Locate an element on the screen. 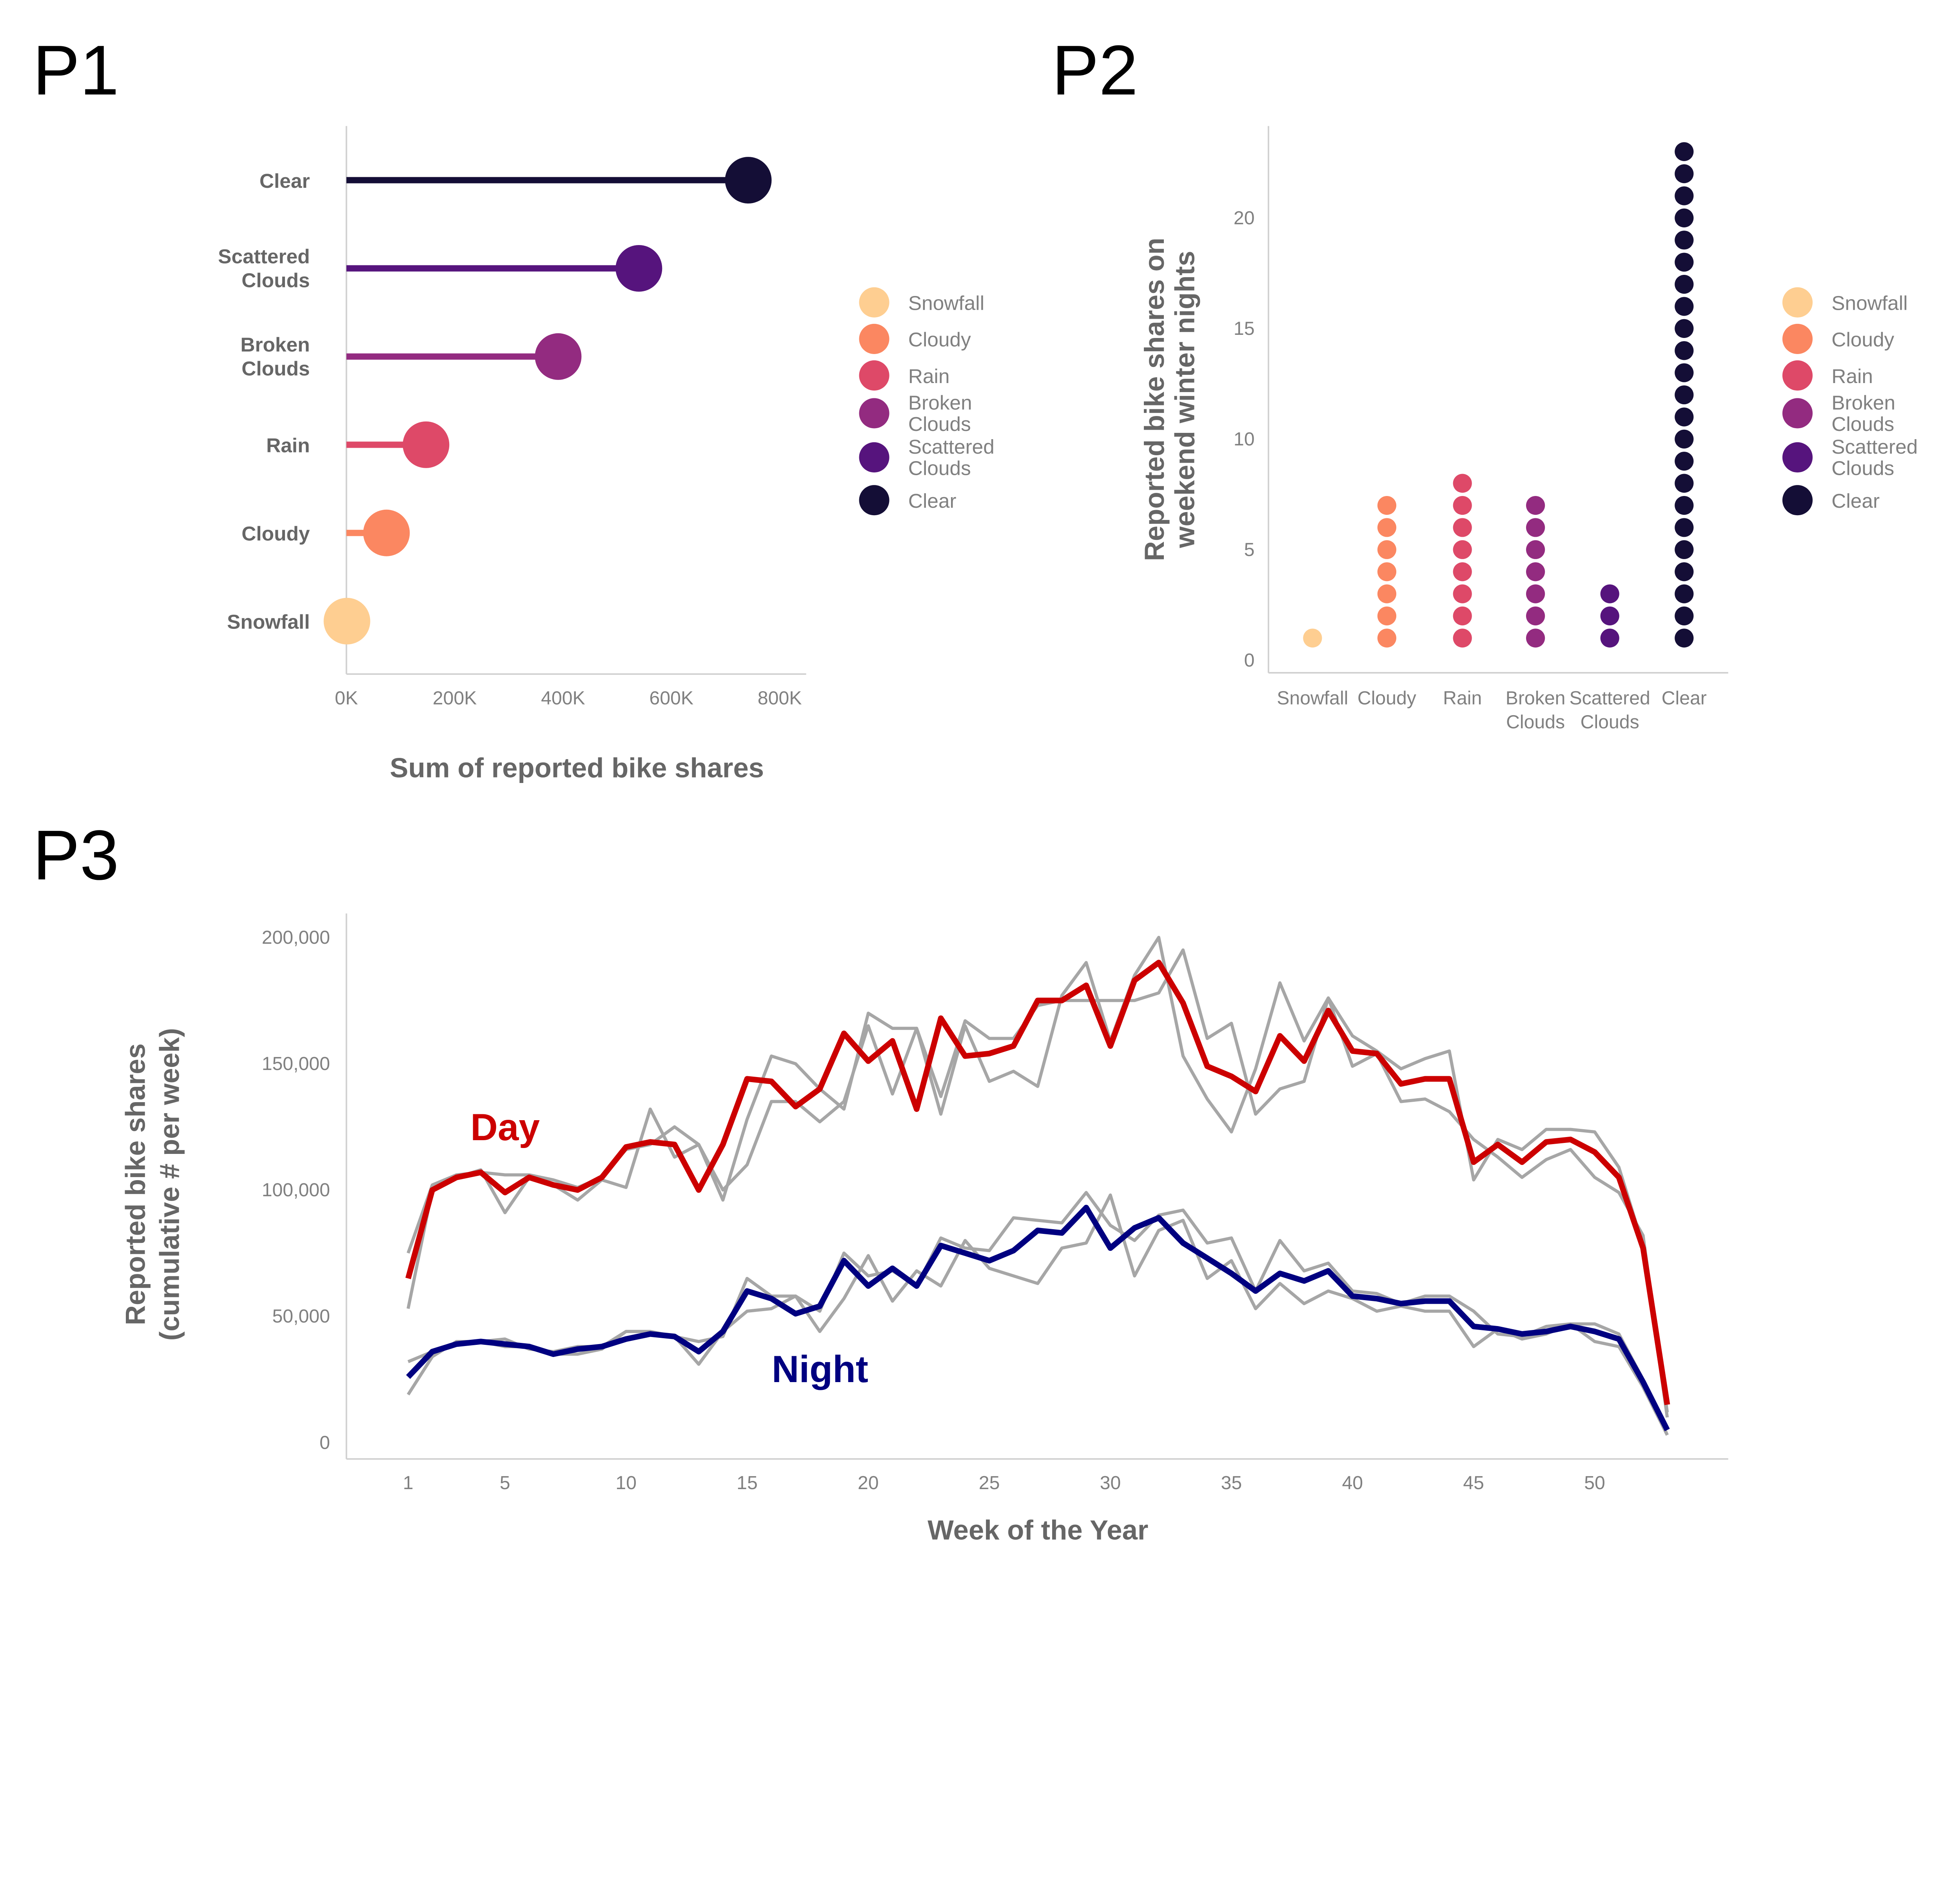  p3-x-tick-label: 40 is located at coordinates (1352, 1482).